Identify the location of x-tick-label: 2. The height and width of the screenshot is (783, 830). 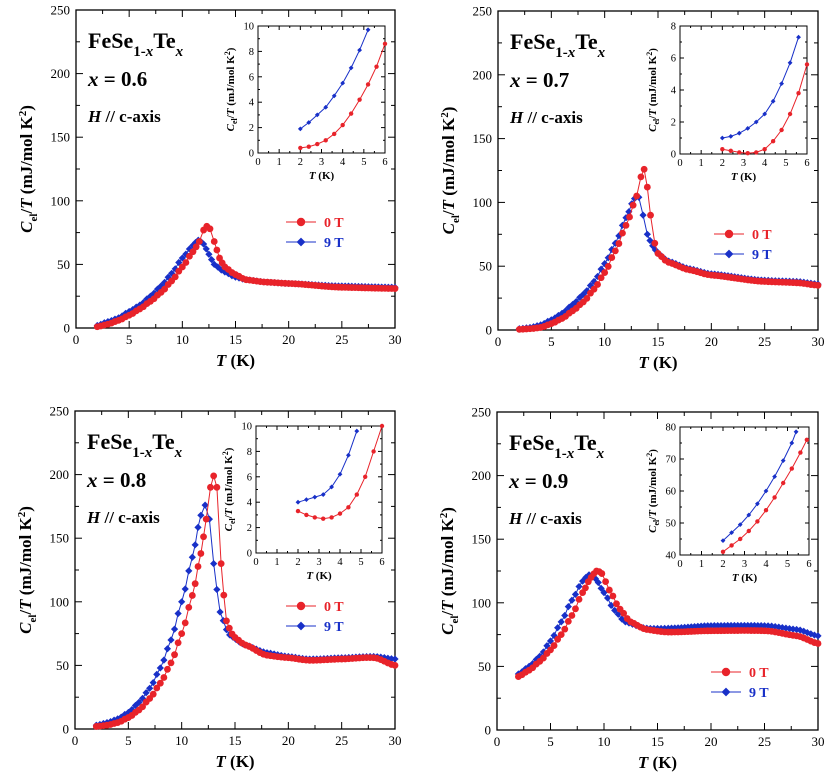
(722, 163).